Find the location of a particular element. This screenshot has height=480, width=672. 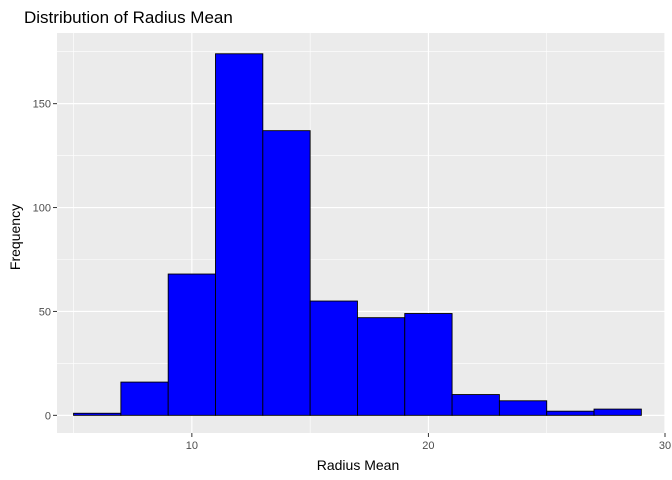

x-tick-label: 10 is located at coordinates (192, 446).